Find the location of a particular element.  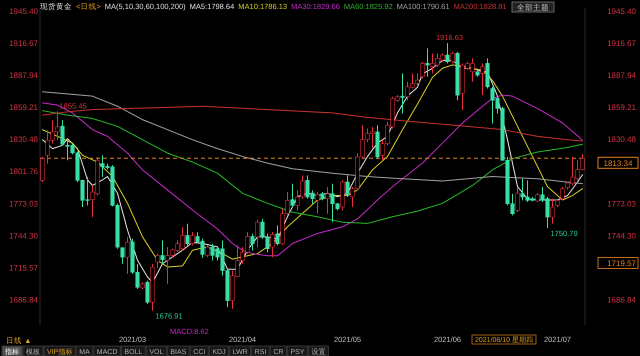

y-tick-label: 1773.03 is located at coordinates (24, 203).